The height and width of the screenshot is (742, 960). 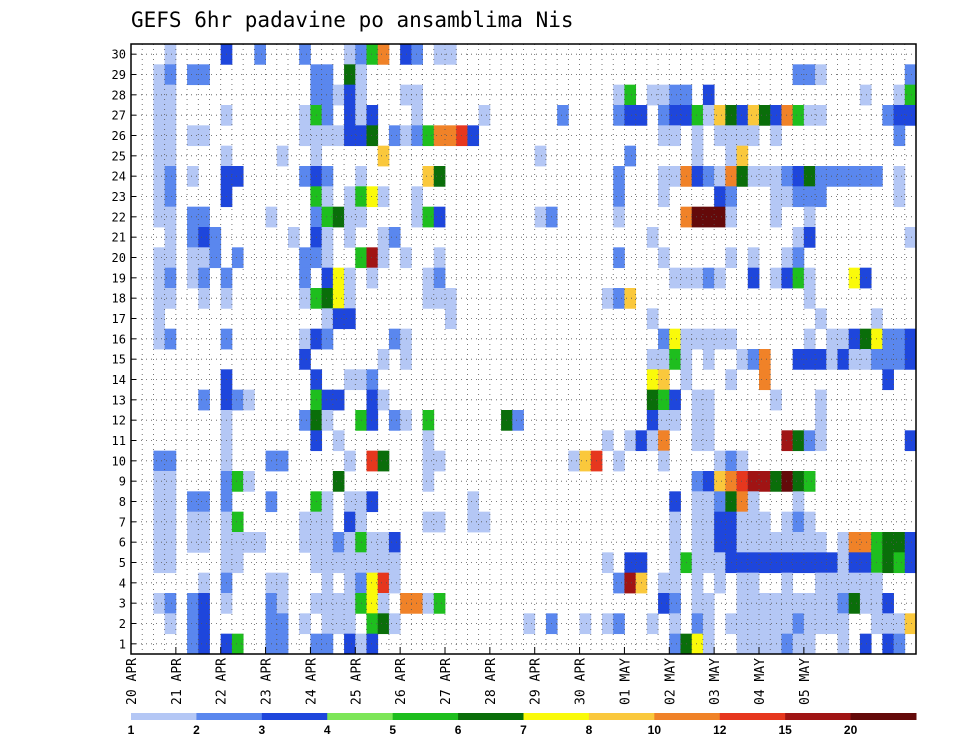 What do you see at coordinates (491, 681) in the screenshot?
I see `x-tick-label: 28 APR` at bounding box center [491, 681].